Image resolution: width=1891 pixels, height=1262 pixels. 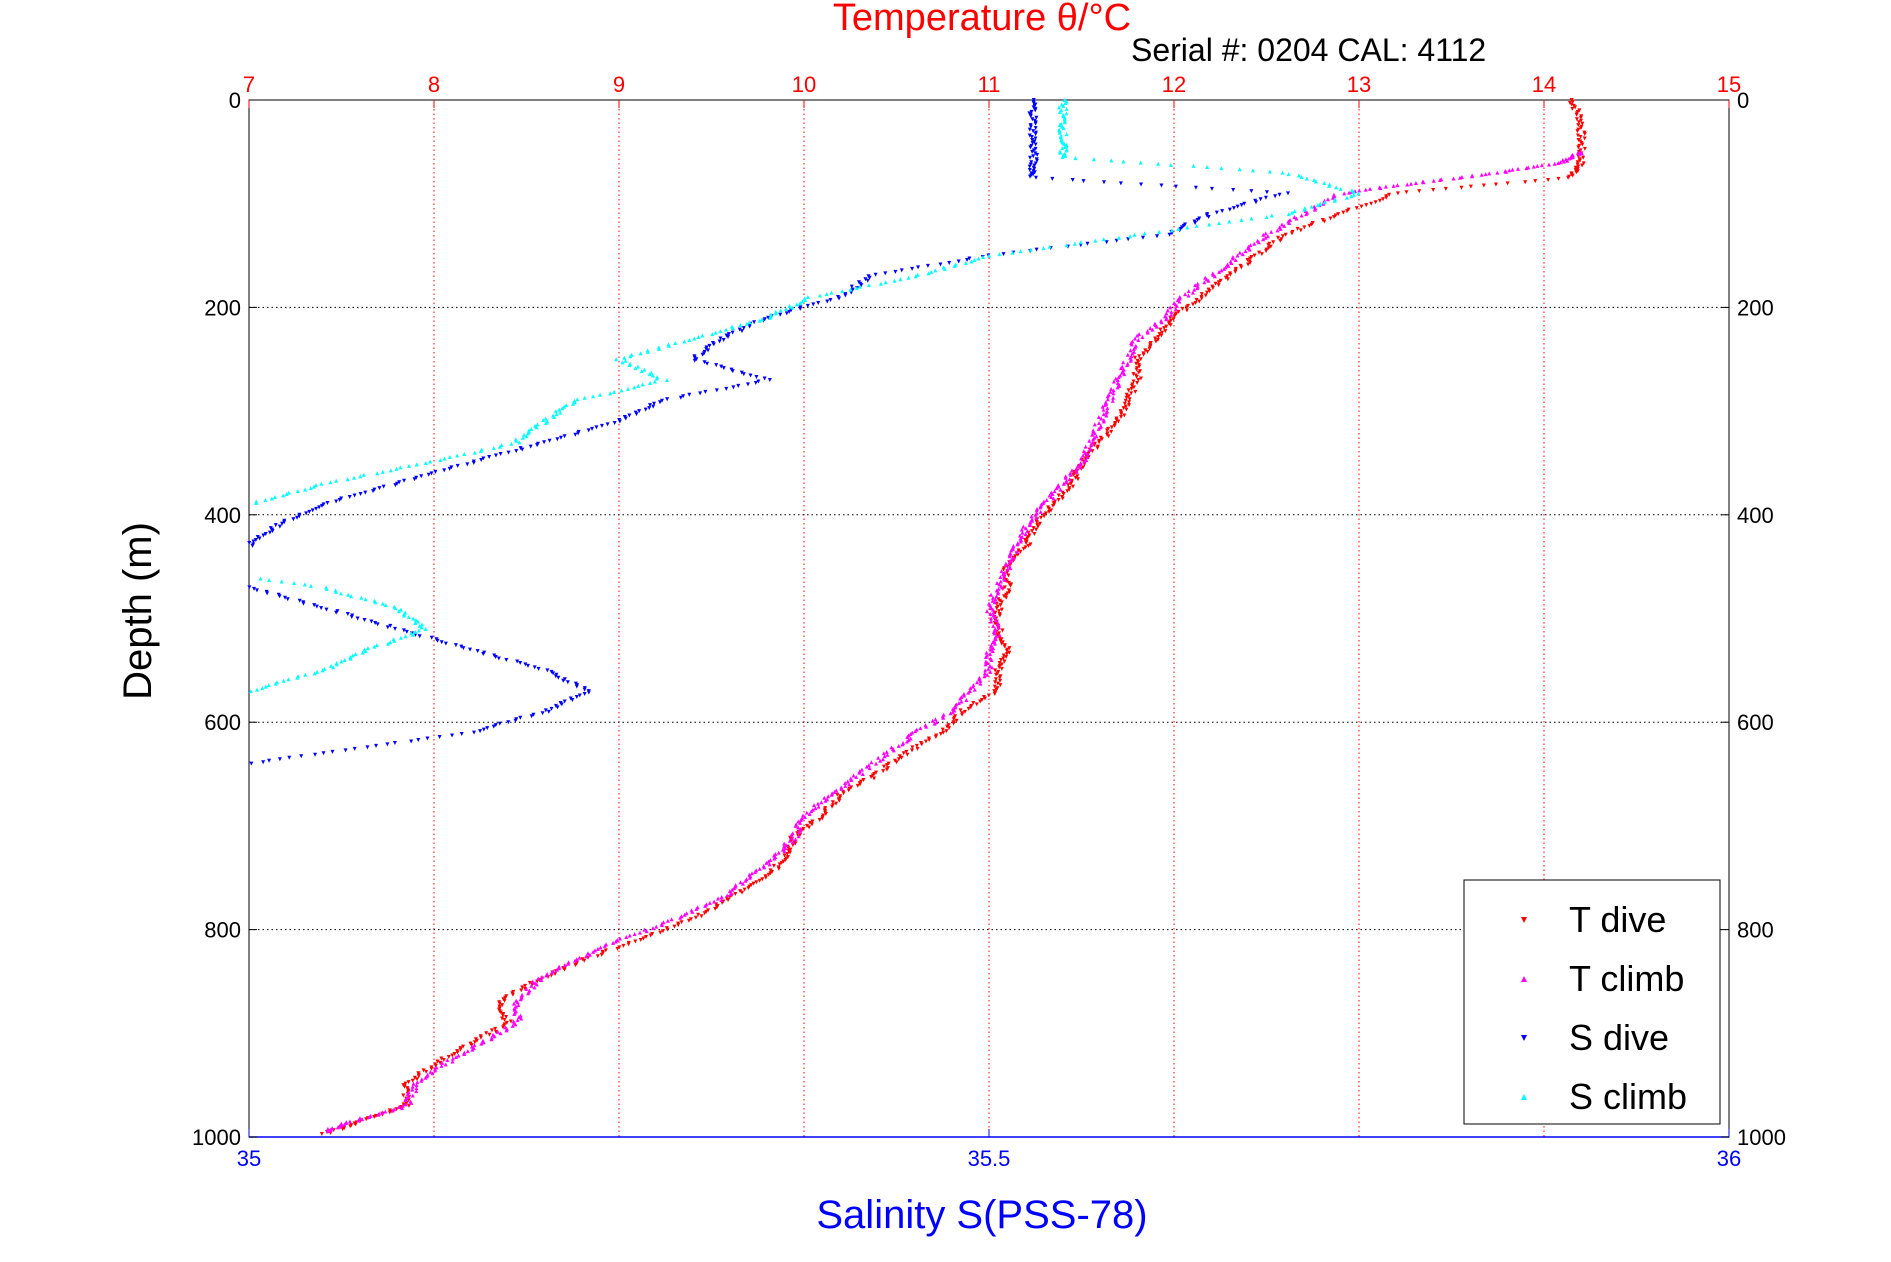 I want to click on temperature-tick-label: 12, so click(x=1174, y=84).